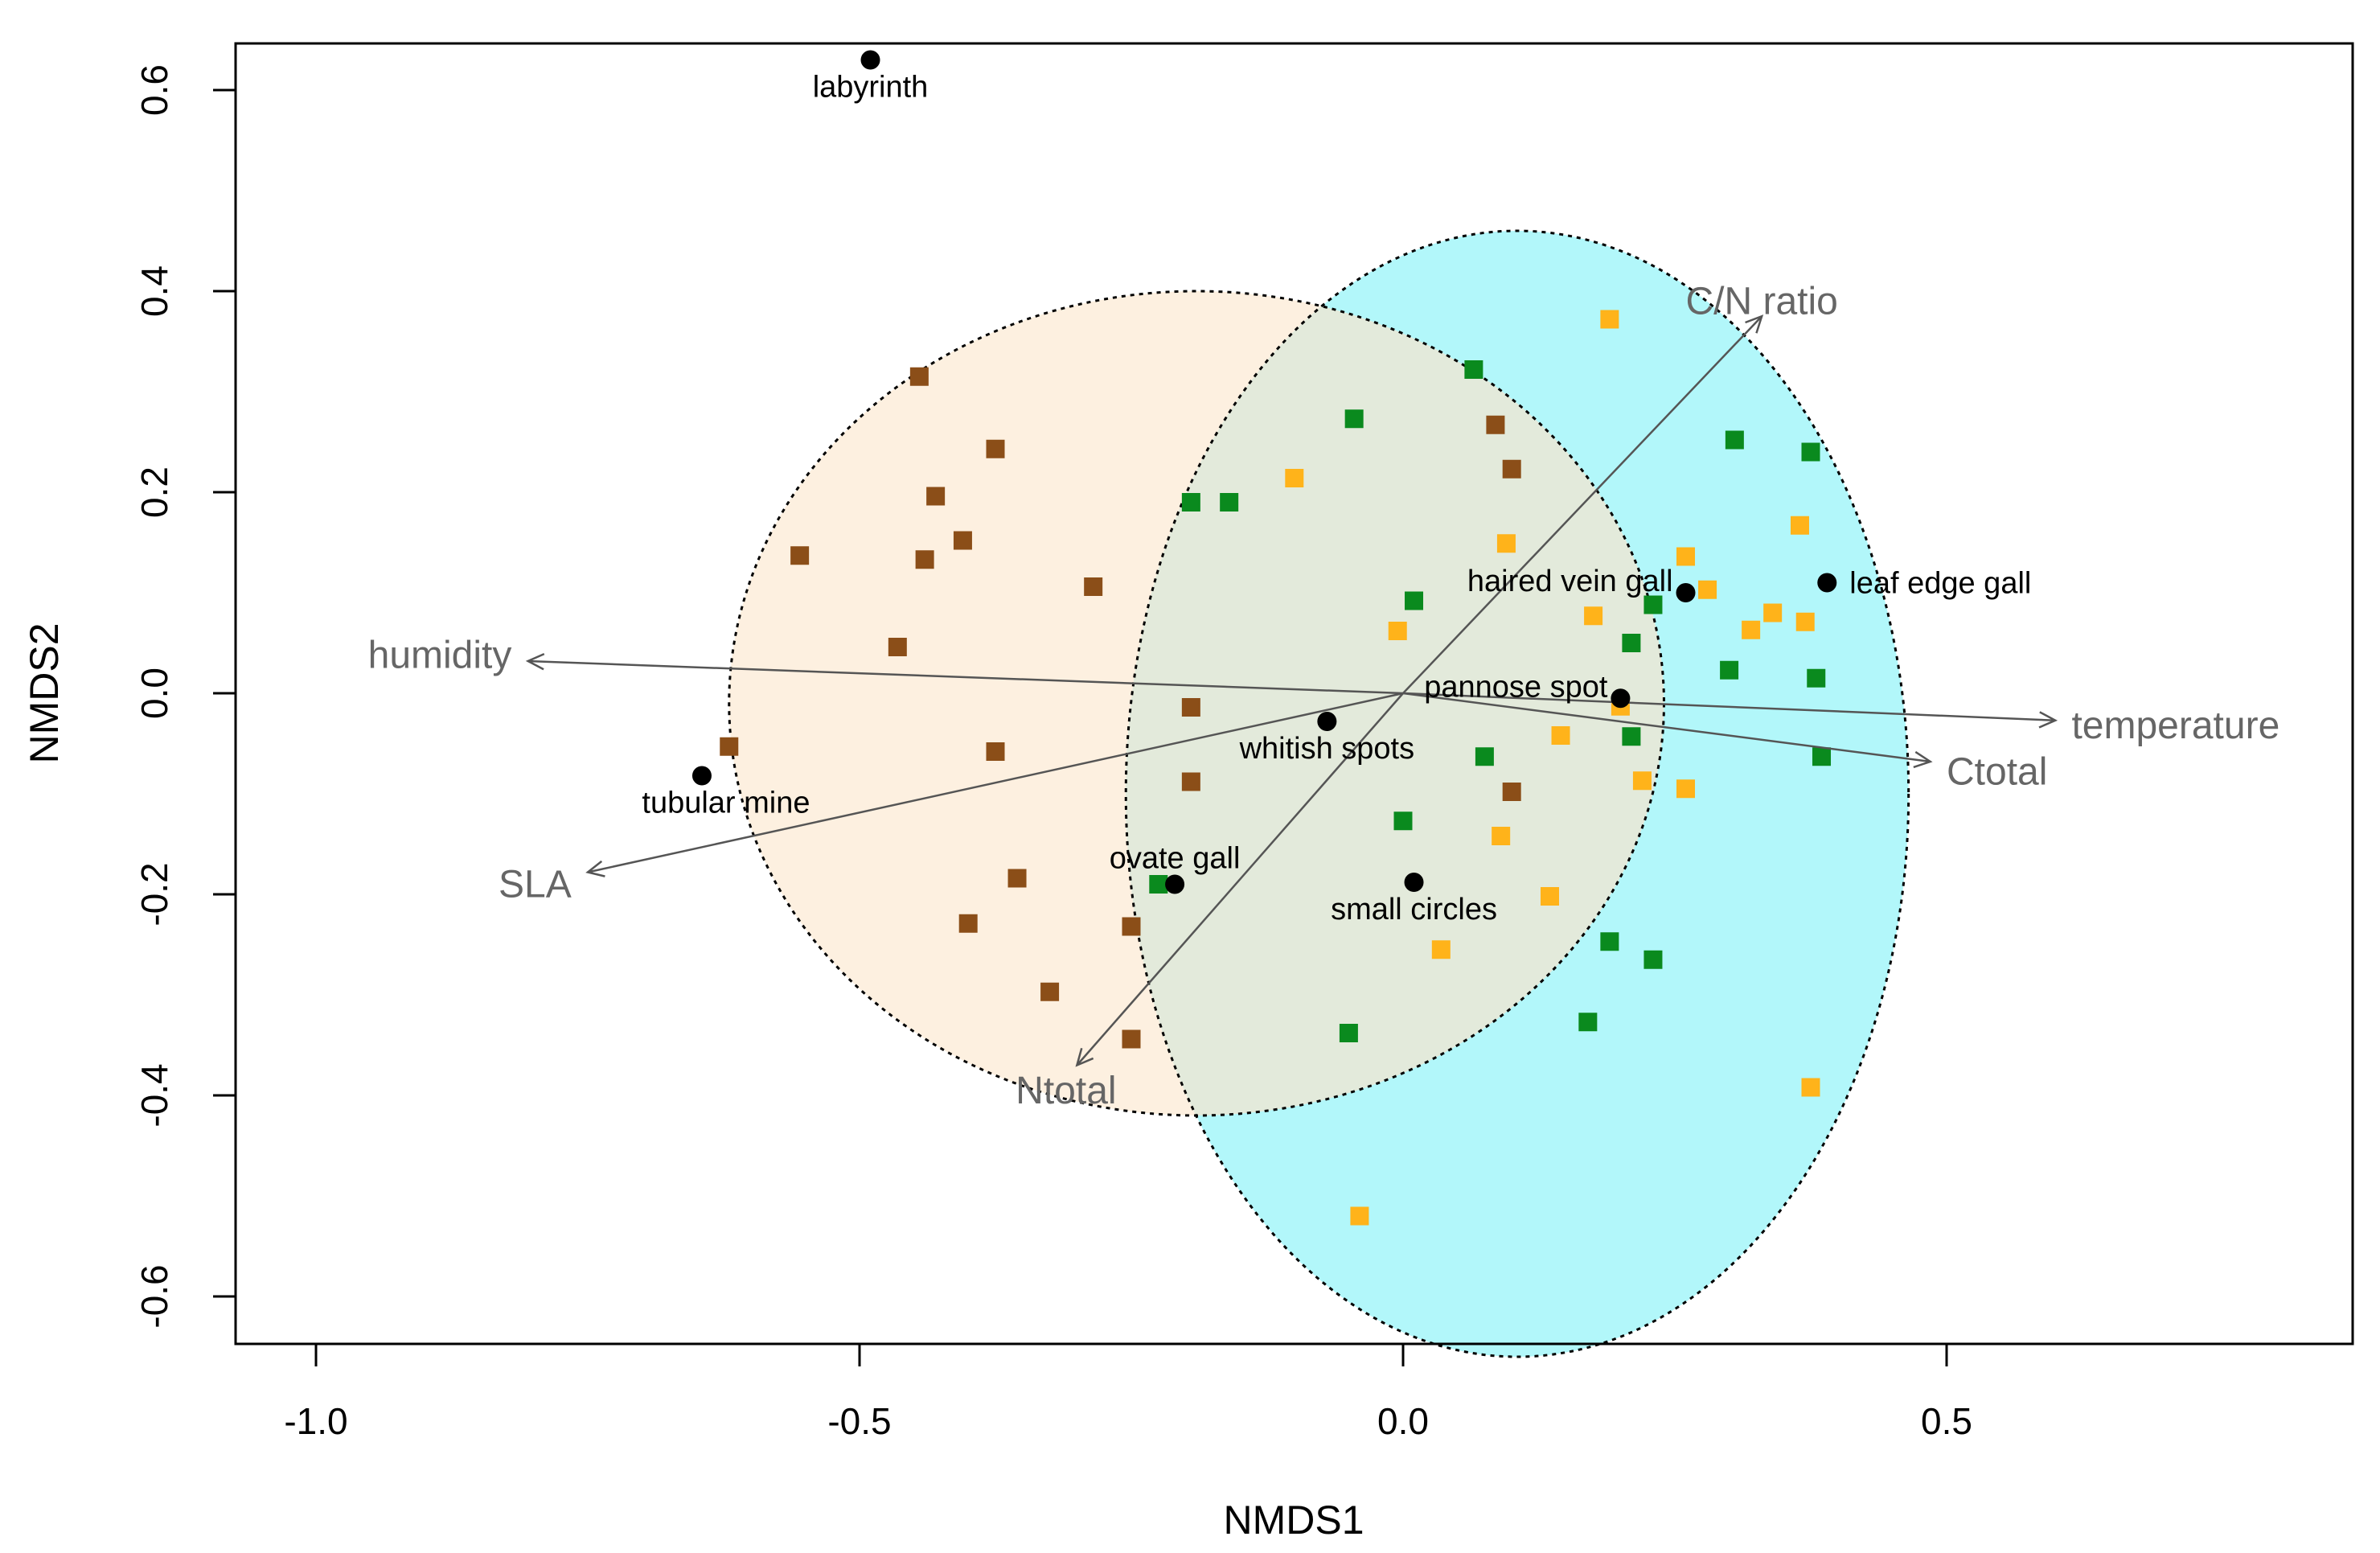 Image resolution: width=2380 pixels, height=1553 pixels. I want to click on vector-label: temperature, so click(2175, 726).